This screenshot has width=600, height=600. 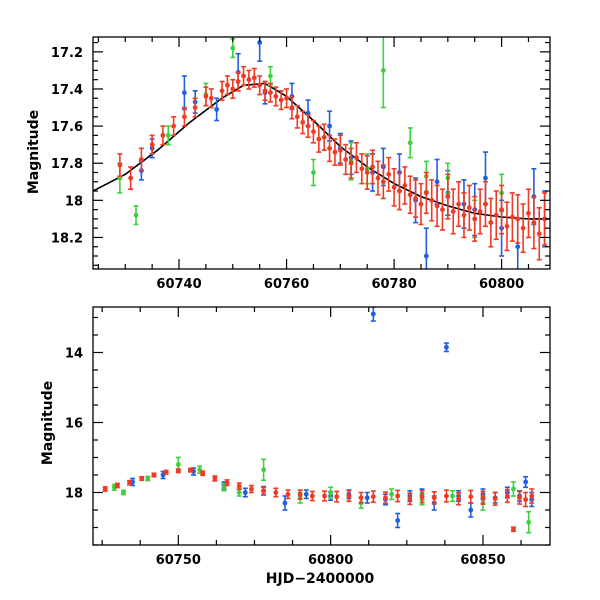 I want to click on bottom-x-axis-label: HJD−2400000, so click(x=320, y=579).